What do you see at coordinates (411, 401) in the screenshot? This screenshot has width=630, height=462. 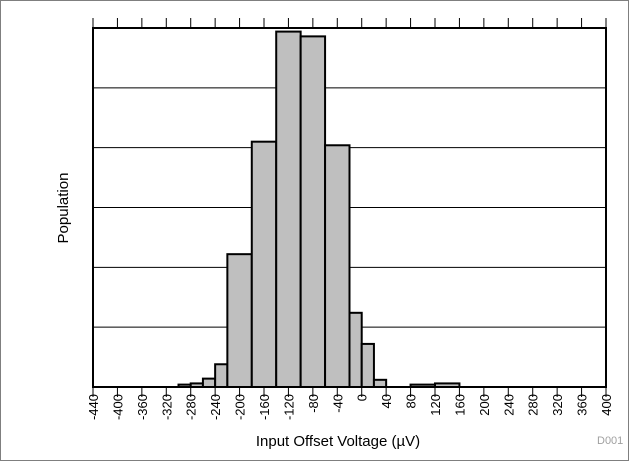 I see `x-tick-label: 80` at bounding box center [411, 401].